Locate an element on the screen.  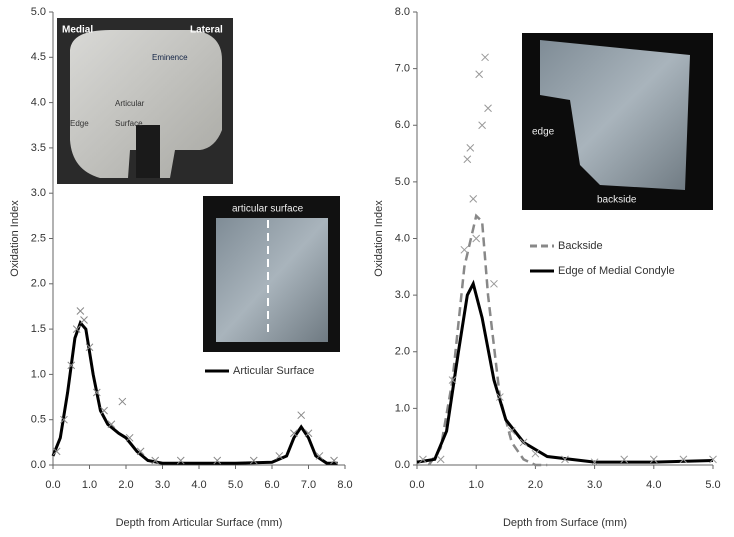
y-tick-label: 8.0 is located at coordinates (402, 12).